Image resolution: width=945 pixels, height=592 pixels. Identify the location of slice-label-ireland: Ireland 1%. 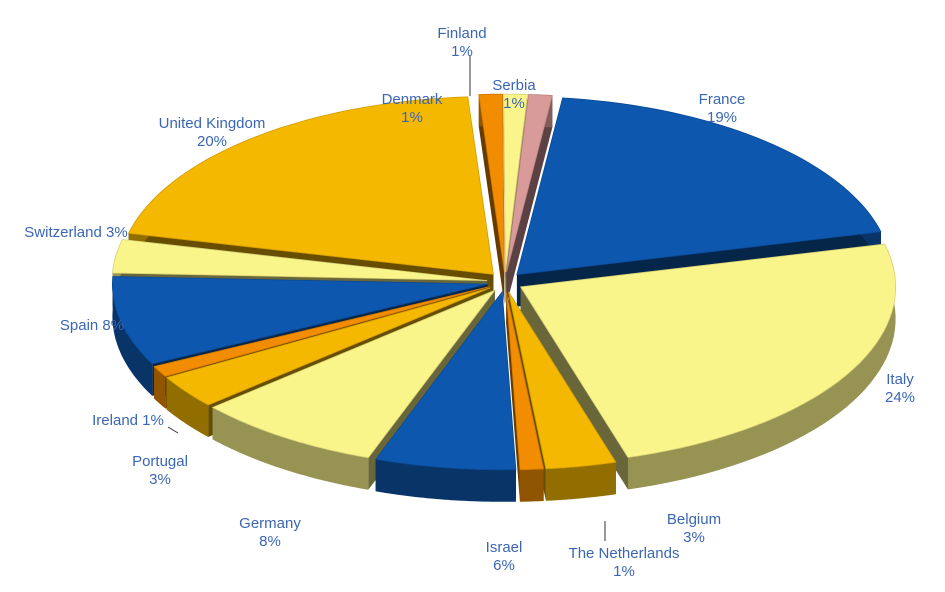
(128, 420).